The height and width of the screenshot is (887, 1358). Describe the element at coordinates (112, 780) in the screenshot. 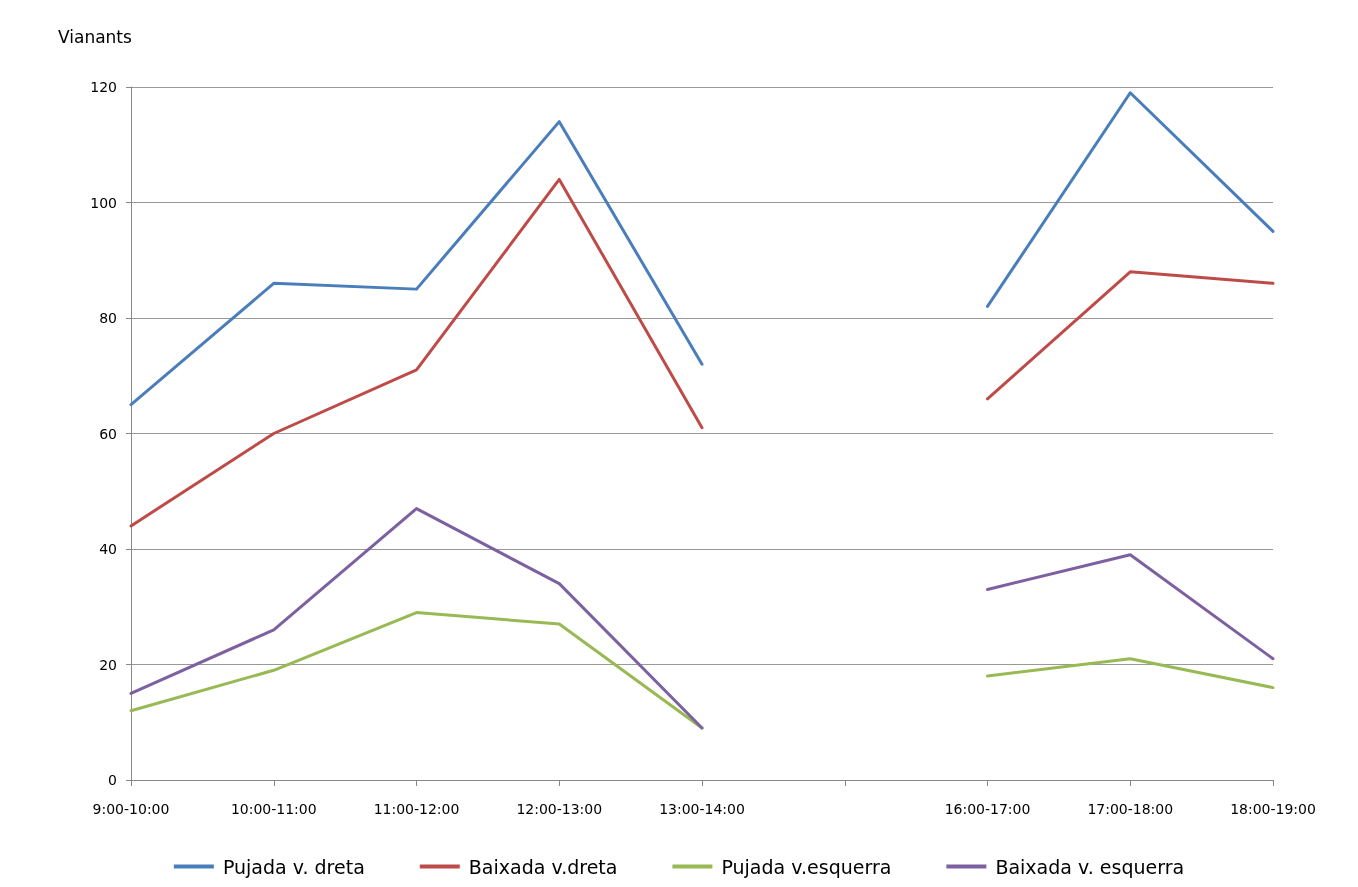

I see `y-tick-label: 0` at that location.